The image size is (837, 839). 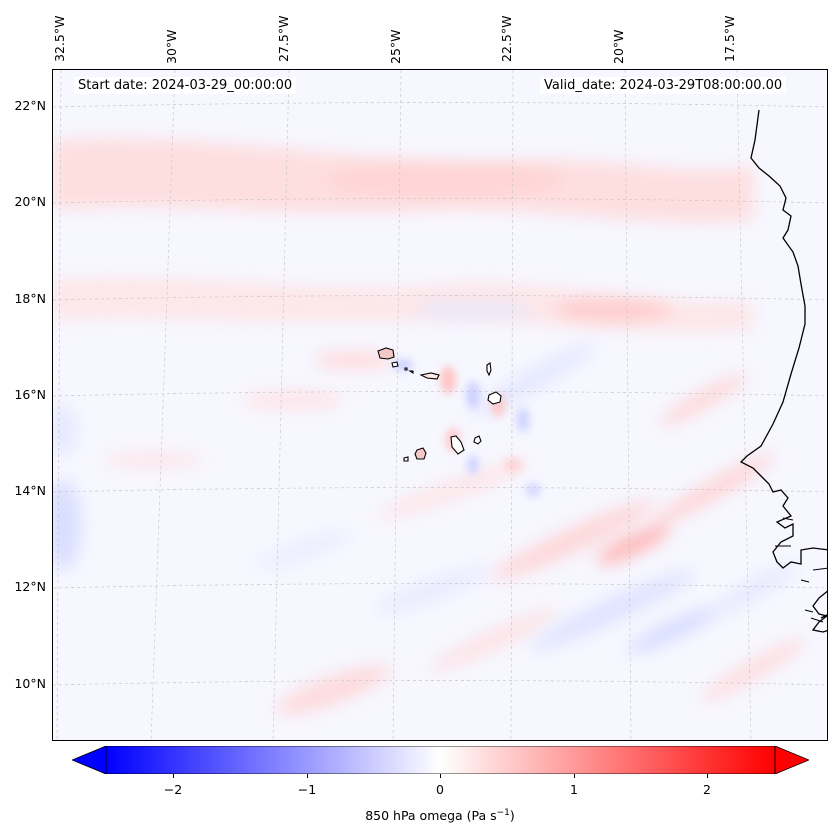 What do you see at coordinates (618, 46) in the screenshot?
I see `lon-label-20w: 20°W` at bounding box center [618, 46].